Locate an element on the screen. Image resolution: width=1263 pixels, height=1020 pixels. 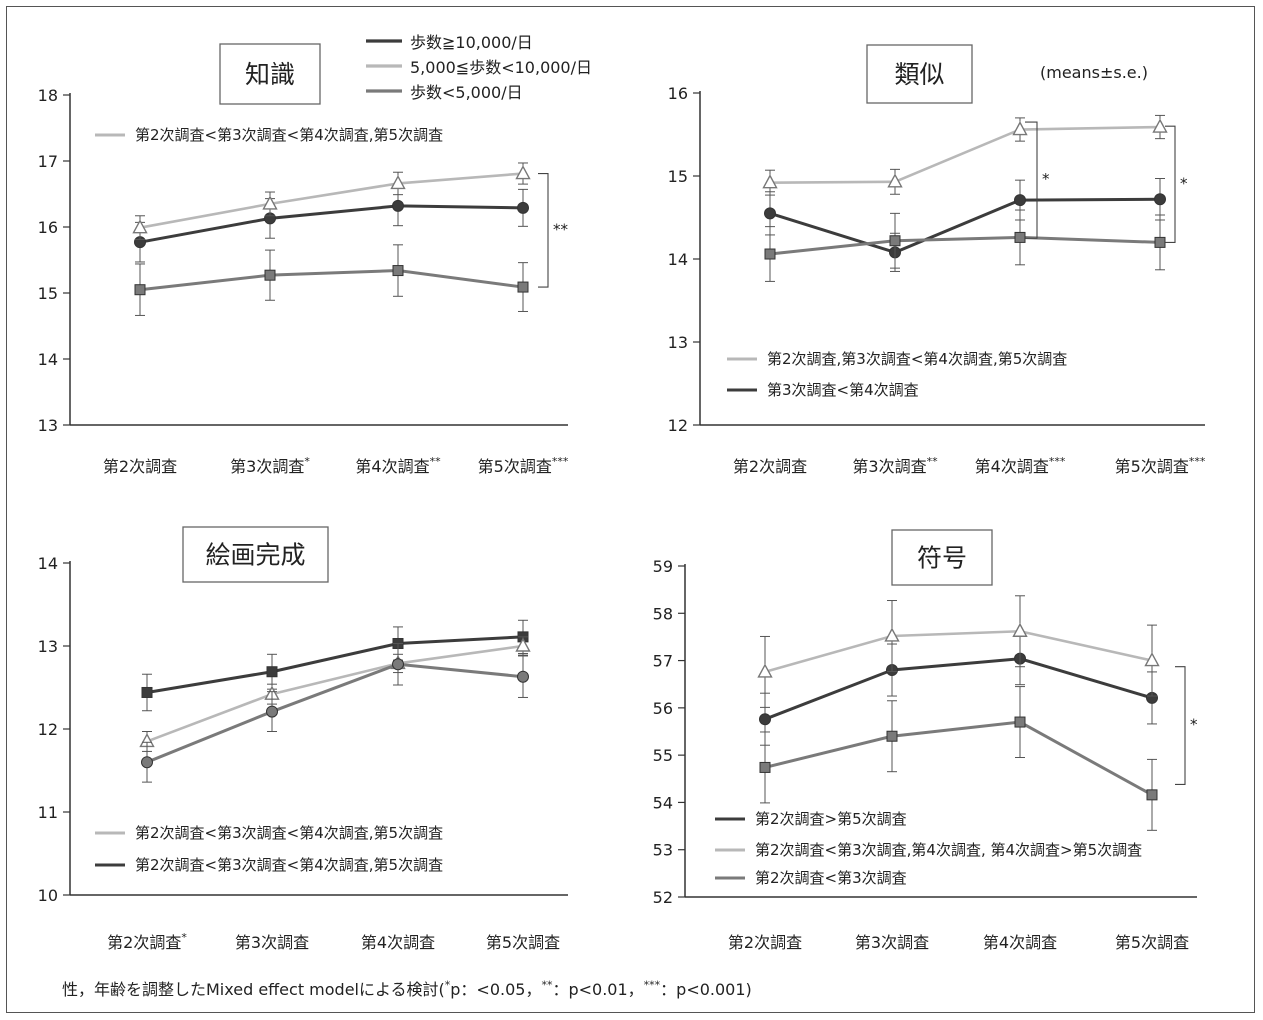
x-tick-label: 第5次調査*** is located at coordinates (523, 465).